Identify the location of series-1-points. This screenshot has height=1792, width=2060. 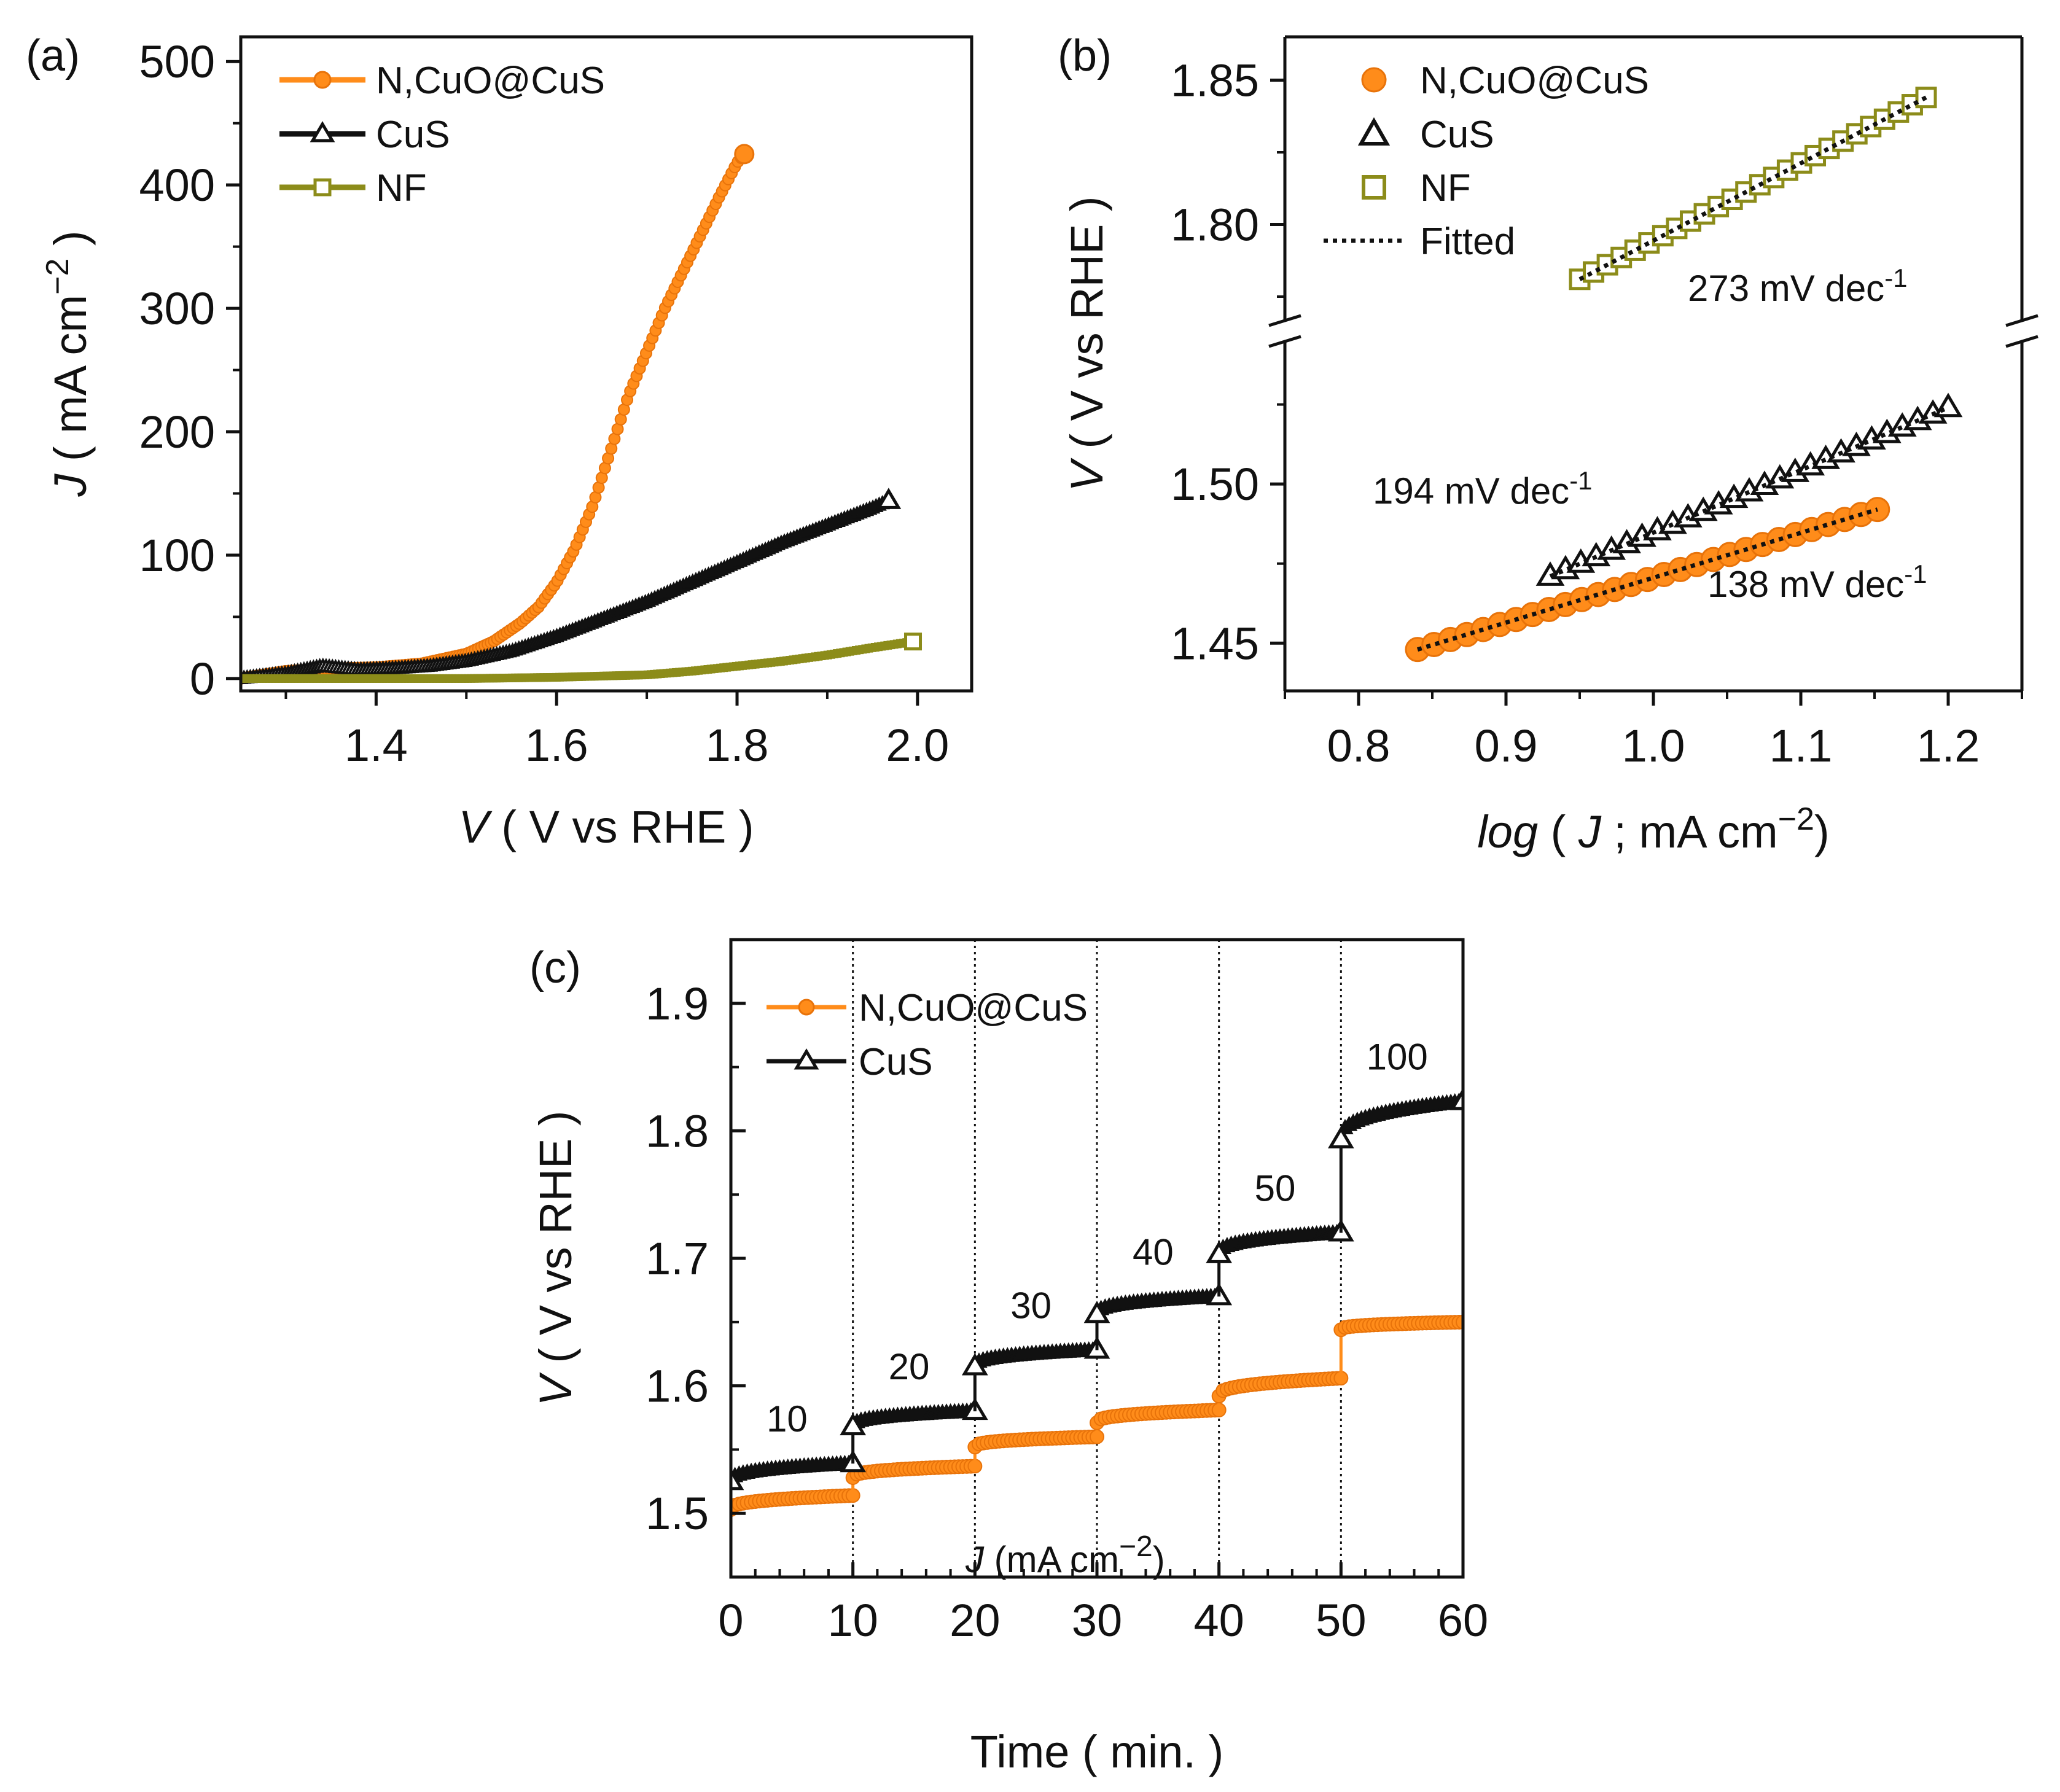
(1097, 1289).